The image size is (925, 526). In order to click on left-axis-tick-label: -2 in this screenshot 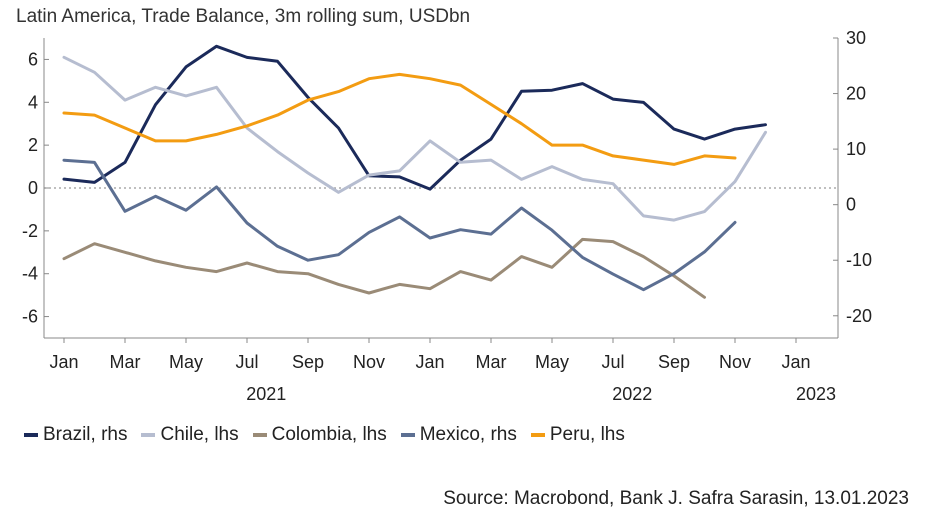, I will do `click(30, 231)`.